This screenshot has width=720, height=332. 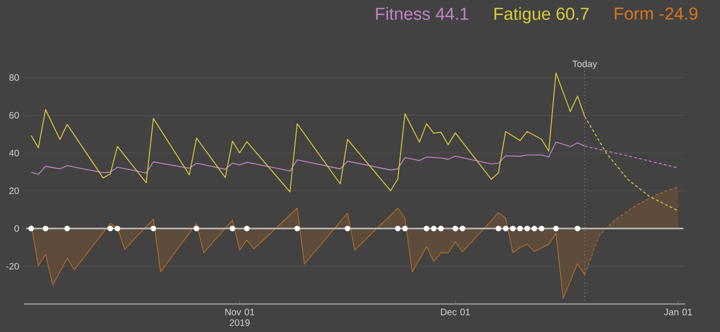 I want to click on y-tick-label: -20, so click(x=12, y=266).